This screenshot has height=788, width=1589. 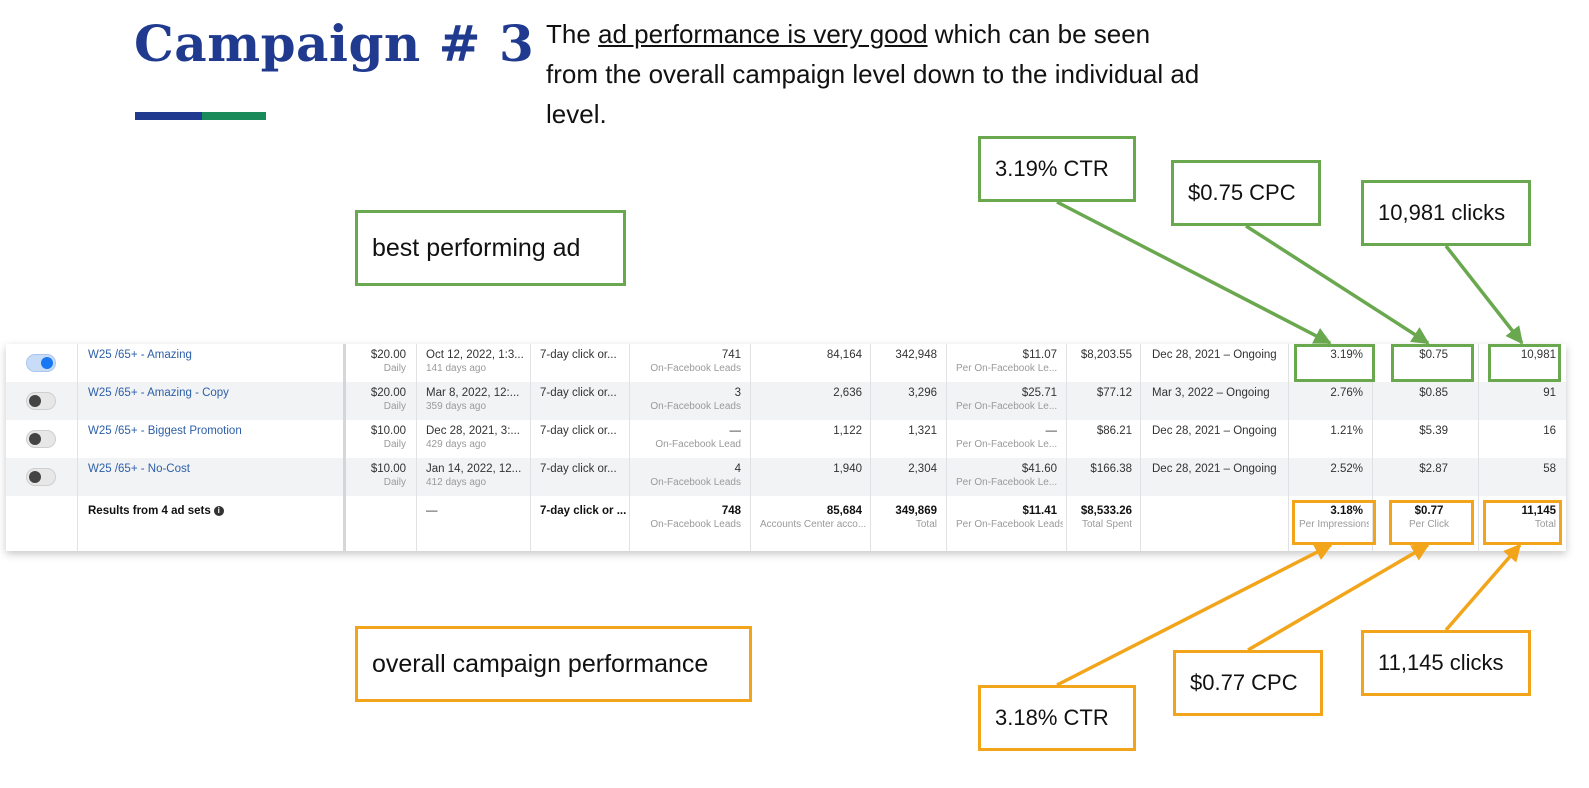 I want to click on budget-value: $10.00, so click(x=388, y=431).